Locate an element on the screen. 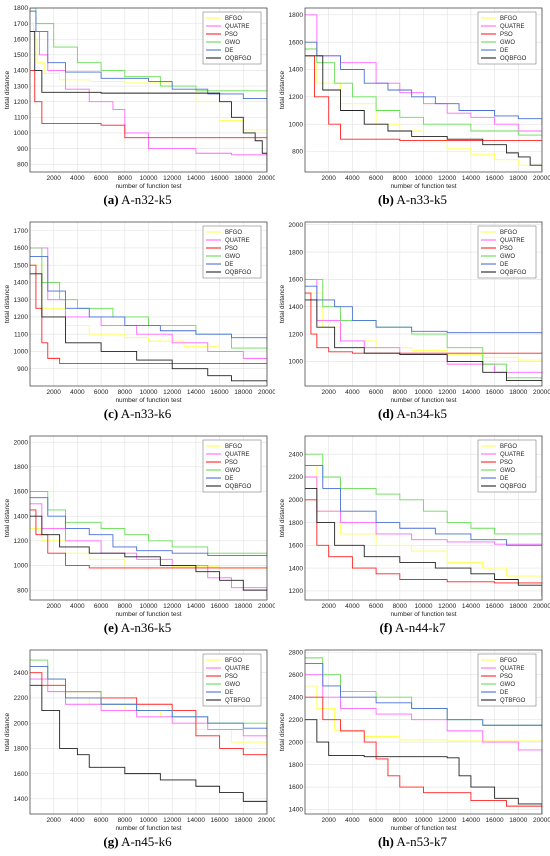 This screenshot has width=550, height=856. y-tick-label: 1100 is located at coordinates (21, 118).